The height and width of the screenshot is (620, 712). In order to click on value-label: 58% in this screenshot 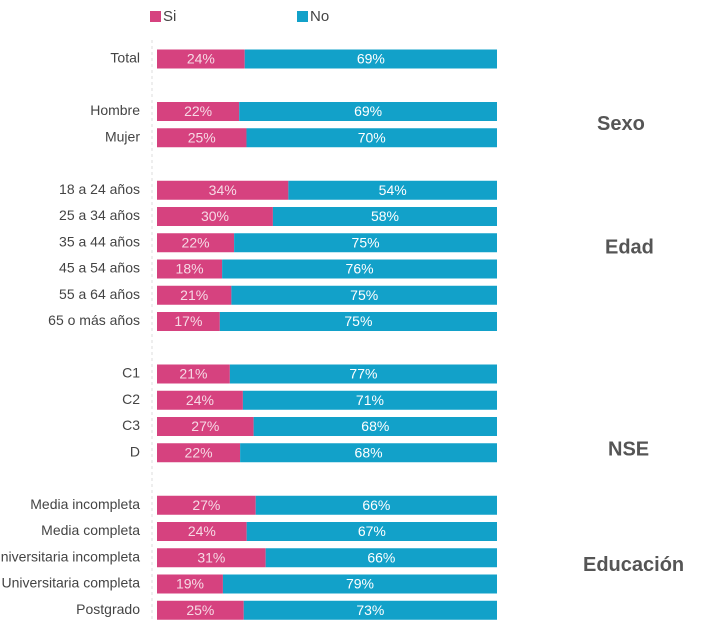, I will do `click(385, 216)`.